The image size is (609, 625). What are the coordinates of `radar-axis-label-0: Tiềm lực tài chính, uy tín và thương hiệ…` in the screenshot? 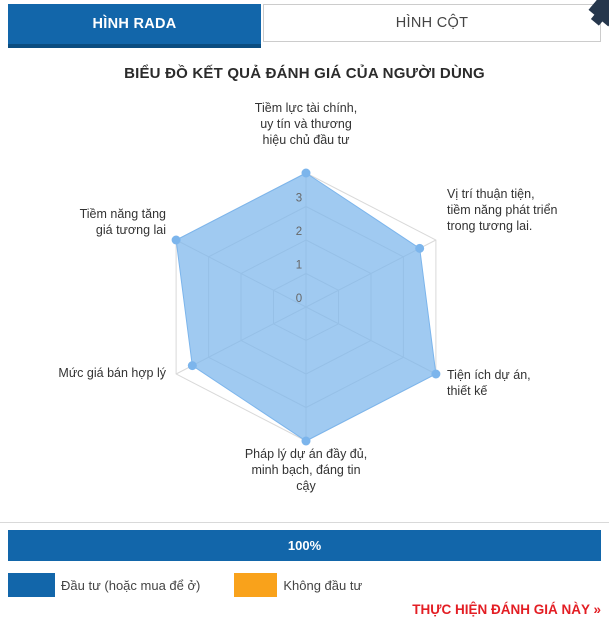 It's located at (306, 124).